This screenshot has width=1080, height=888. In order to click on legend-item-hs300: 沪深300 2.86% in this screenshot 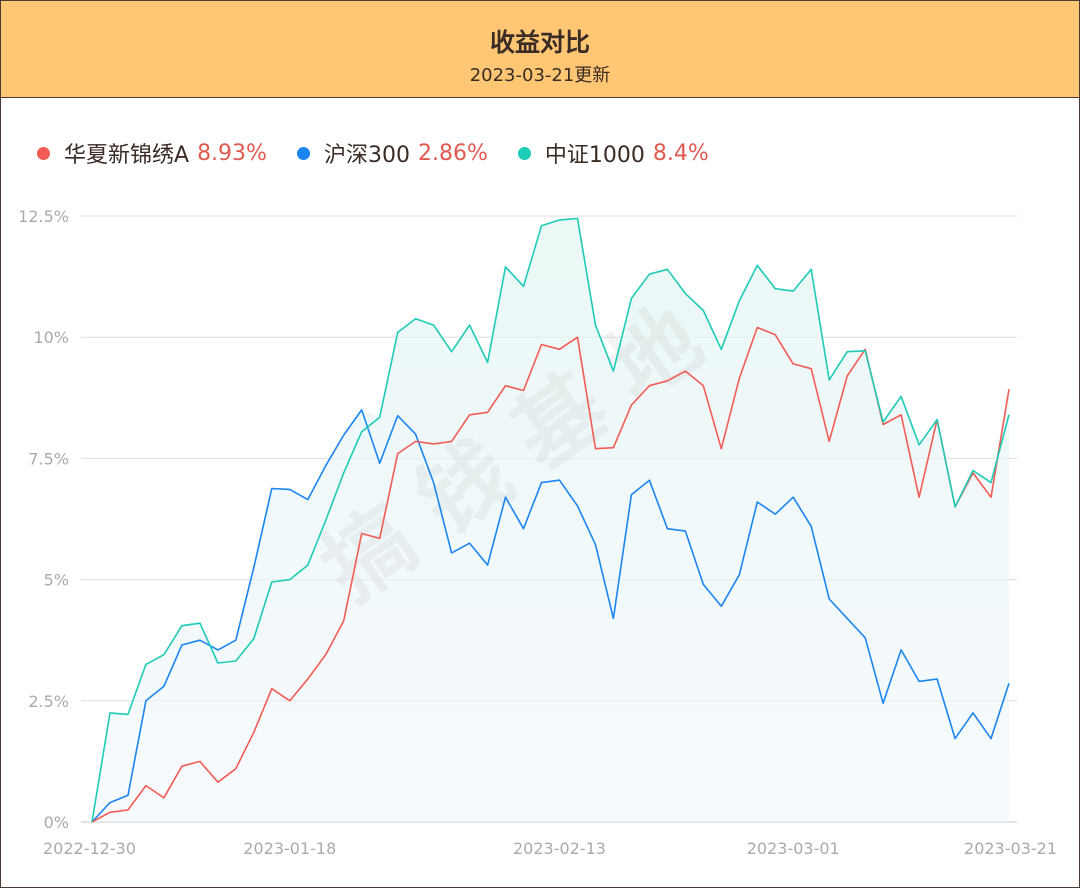, I will do `click(392, 153)`.